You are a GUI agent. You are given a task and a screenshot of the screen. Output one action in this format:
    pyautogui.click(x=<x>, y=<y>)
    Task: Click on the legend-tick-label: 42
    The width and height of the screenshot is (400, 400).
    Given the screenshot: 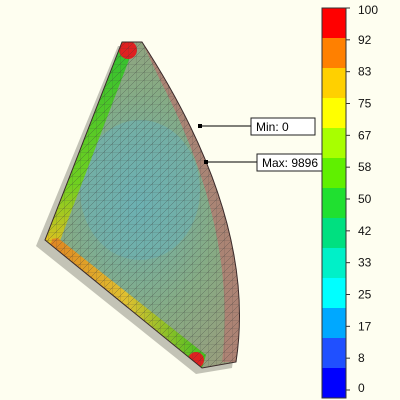 What is the action you would take?
    pyautogui.click(x=365, y=231)
    